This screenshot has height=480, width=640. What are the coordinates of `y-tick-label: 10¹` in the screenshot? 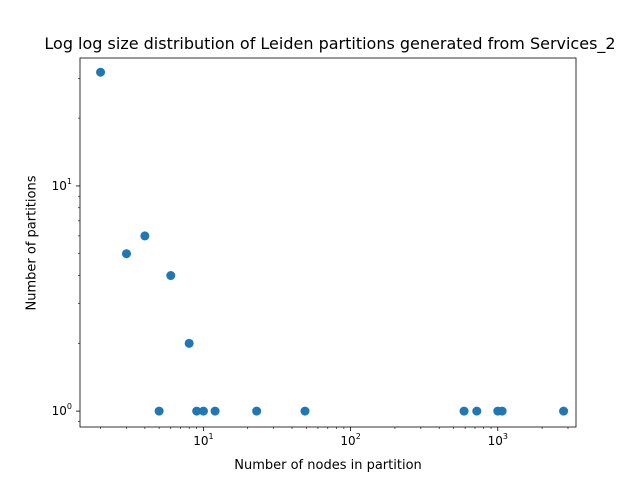 It's located at (62, 185).